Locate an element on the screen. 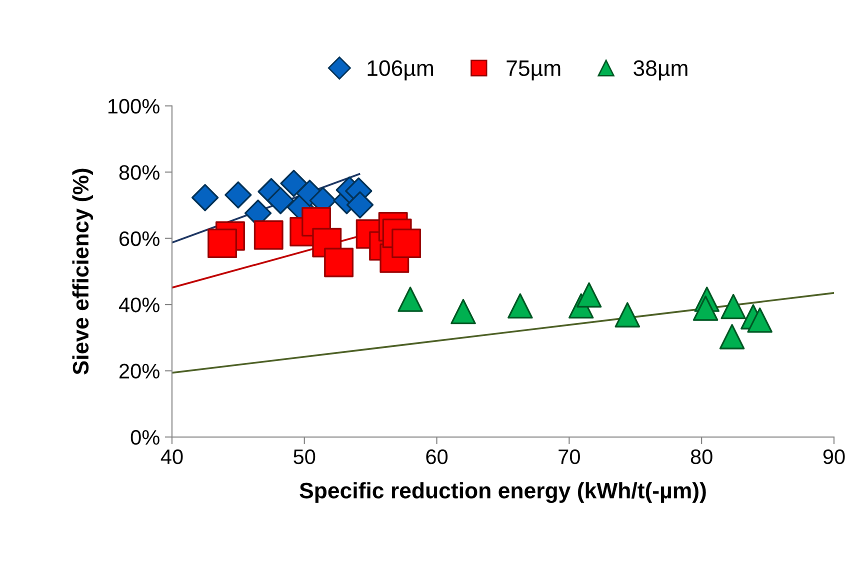 The width and height of the screenshot is (862, 568). x-tick-label: 80 is located at coordinates (701, 456).